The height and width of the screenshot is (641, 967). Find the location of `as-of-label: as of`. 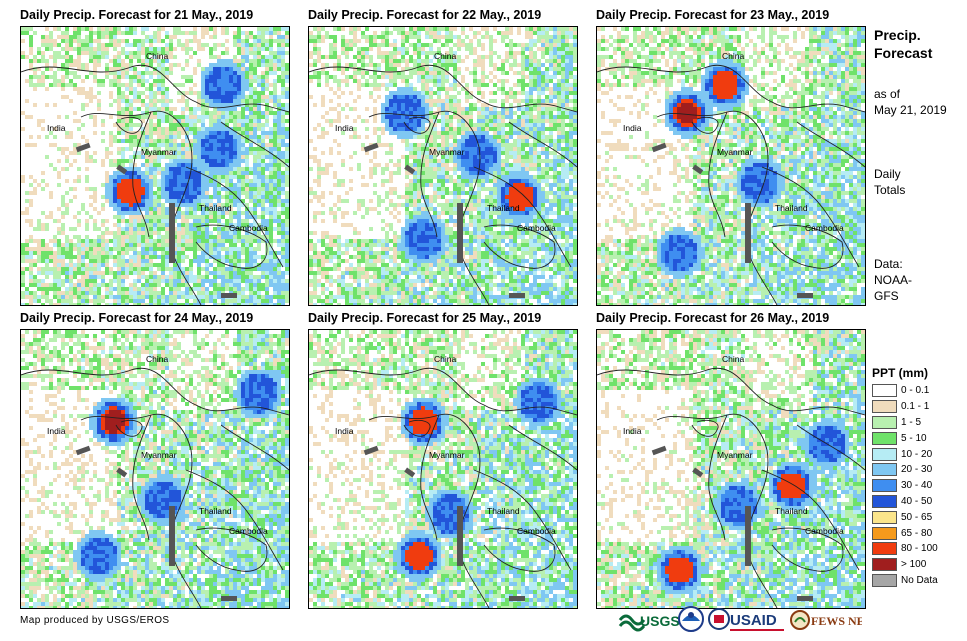

as-of-label: as of is located at coordinates (887, 94).